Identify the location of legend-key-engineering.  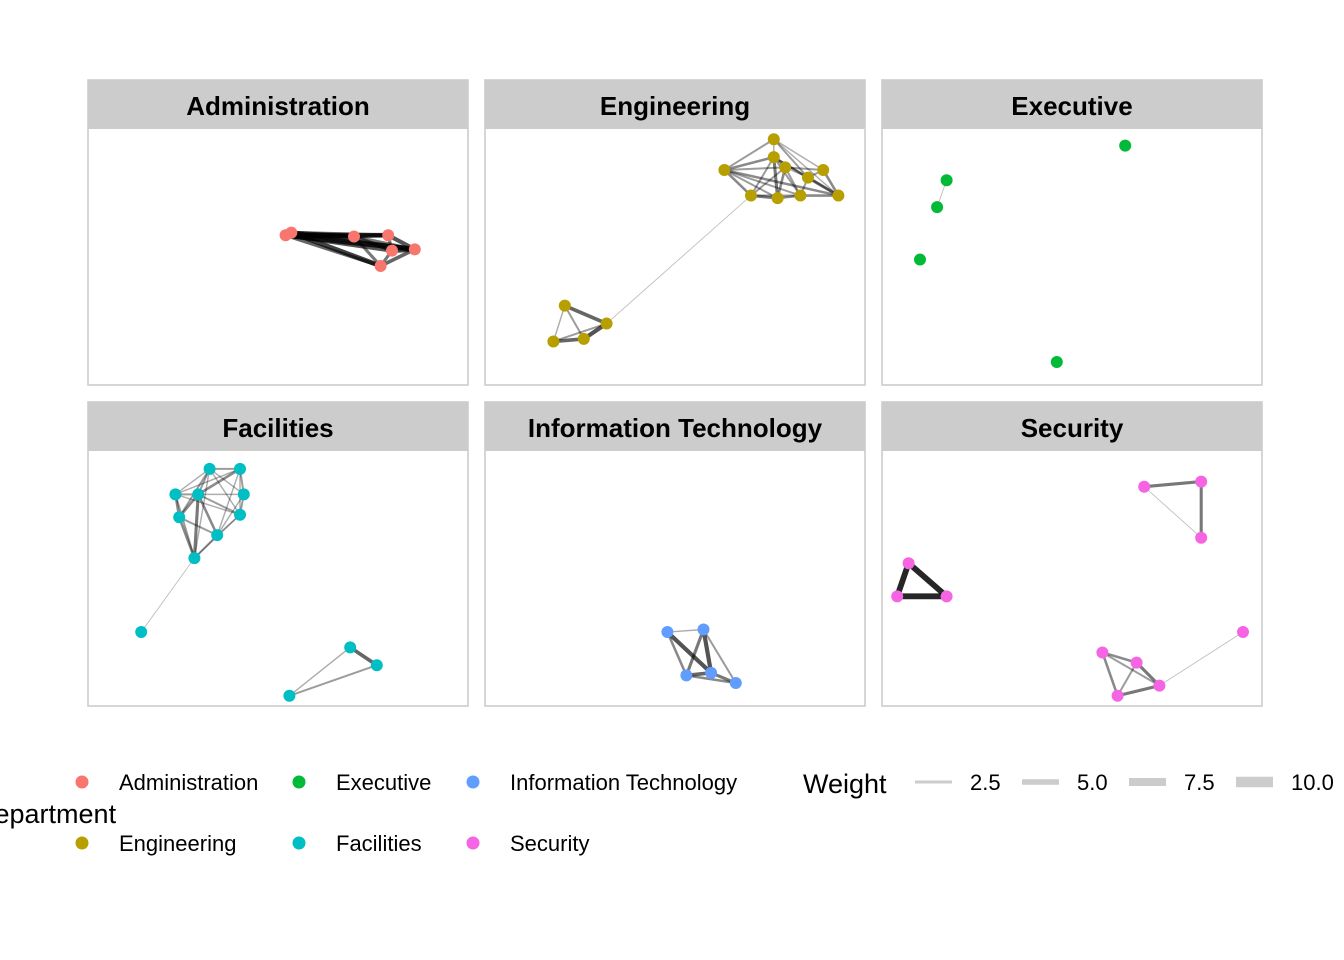
(82, 843).